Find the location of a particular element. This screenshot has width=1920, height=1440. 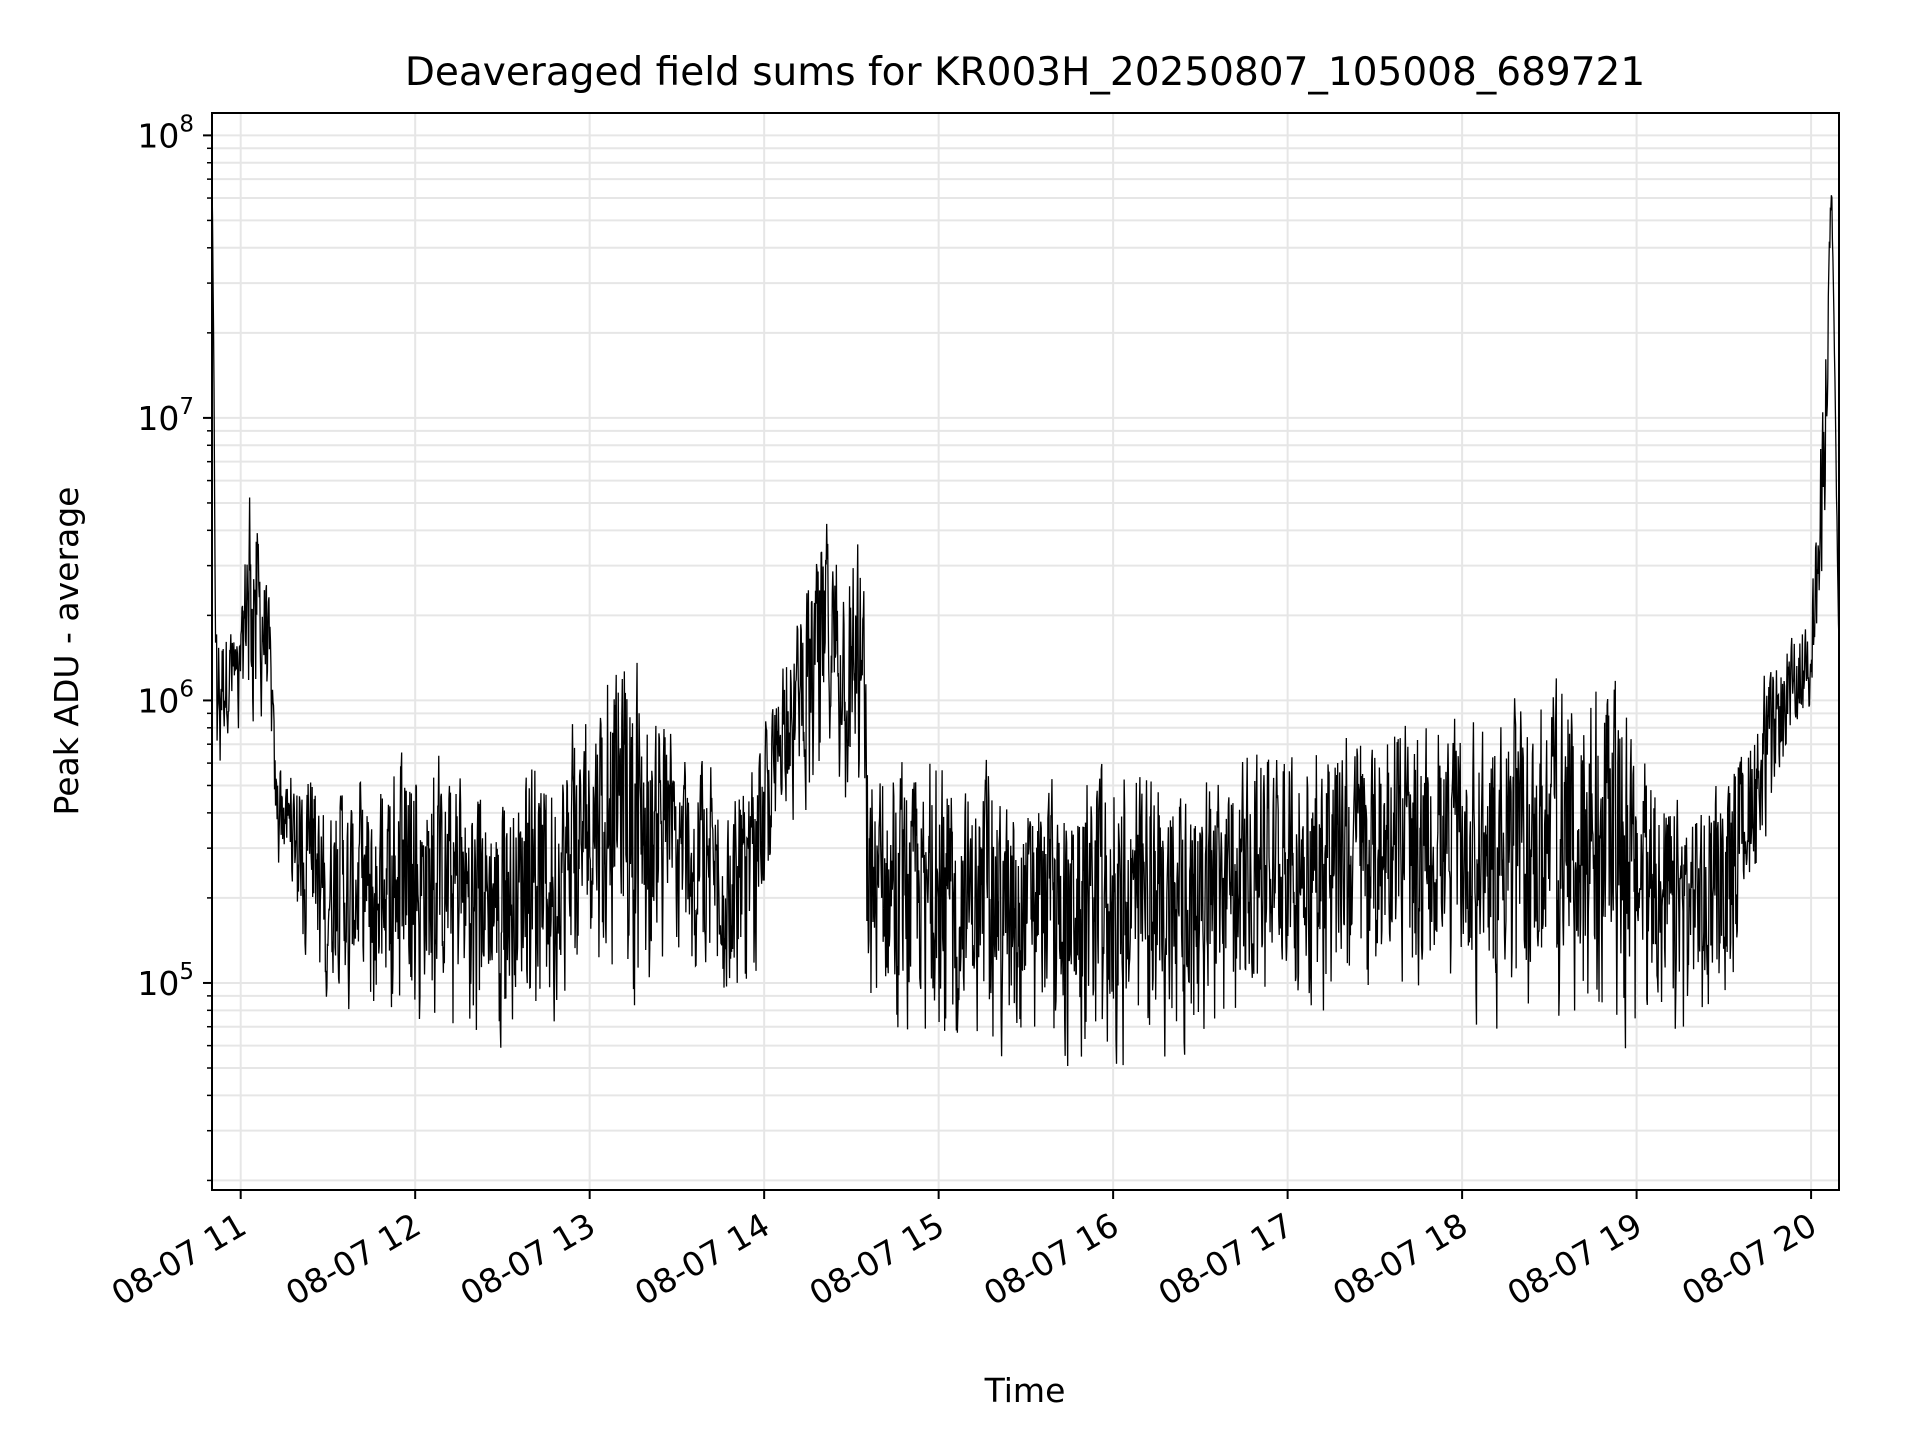

x-axis-label: Time is located at coordinates (1025, 1390).